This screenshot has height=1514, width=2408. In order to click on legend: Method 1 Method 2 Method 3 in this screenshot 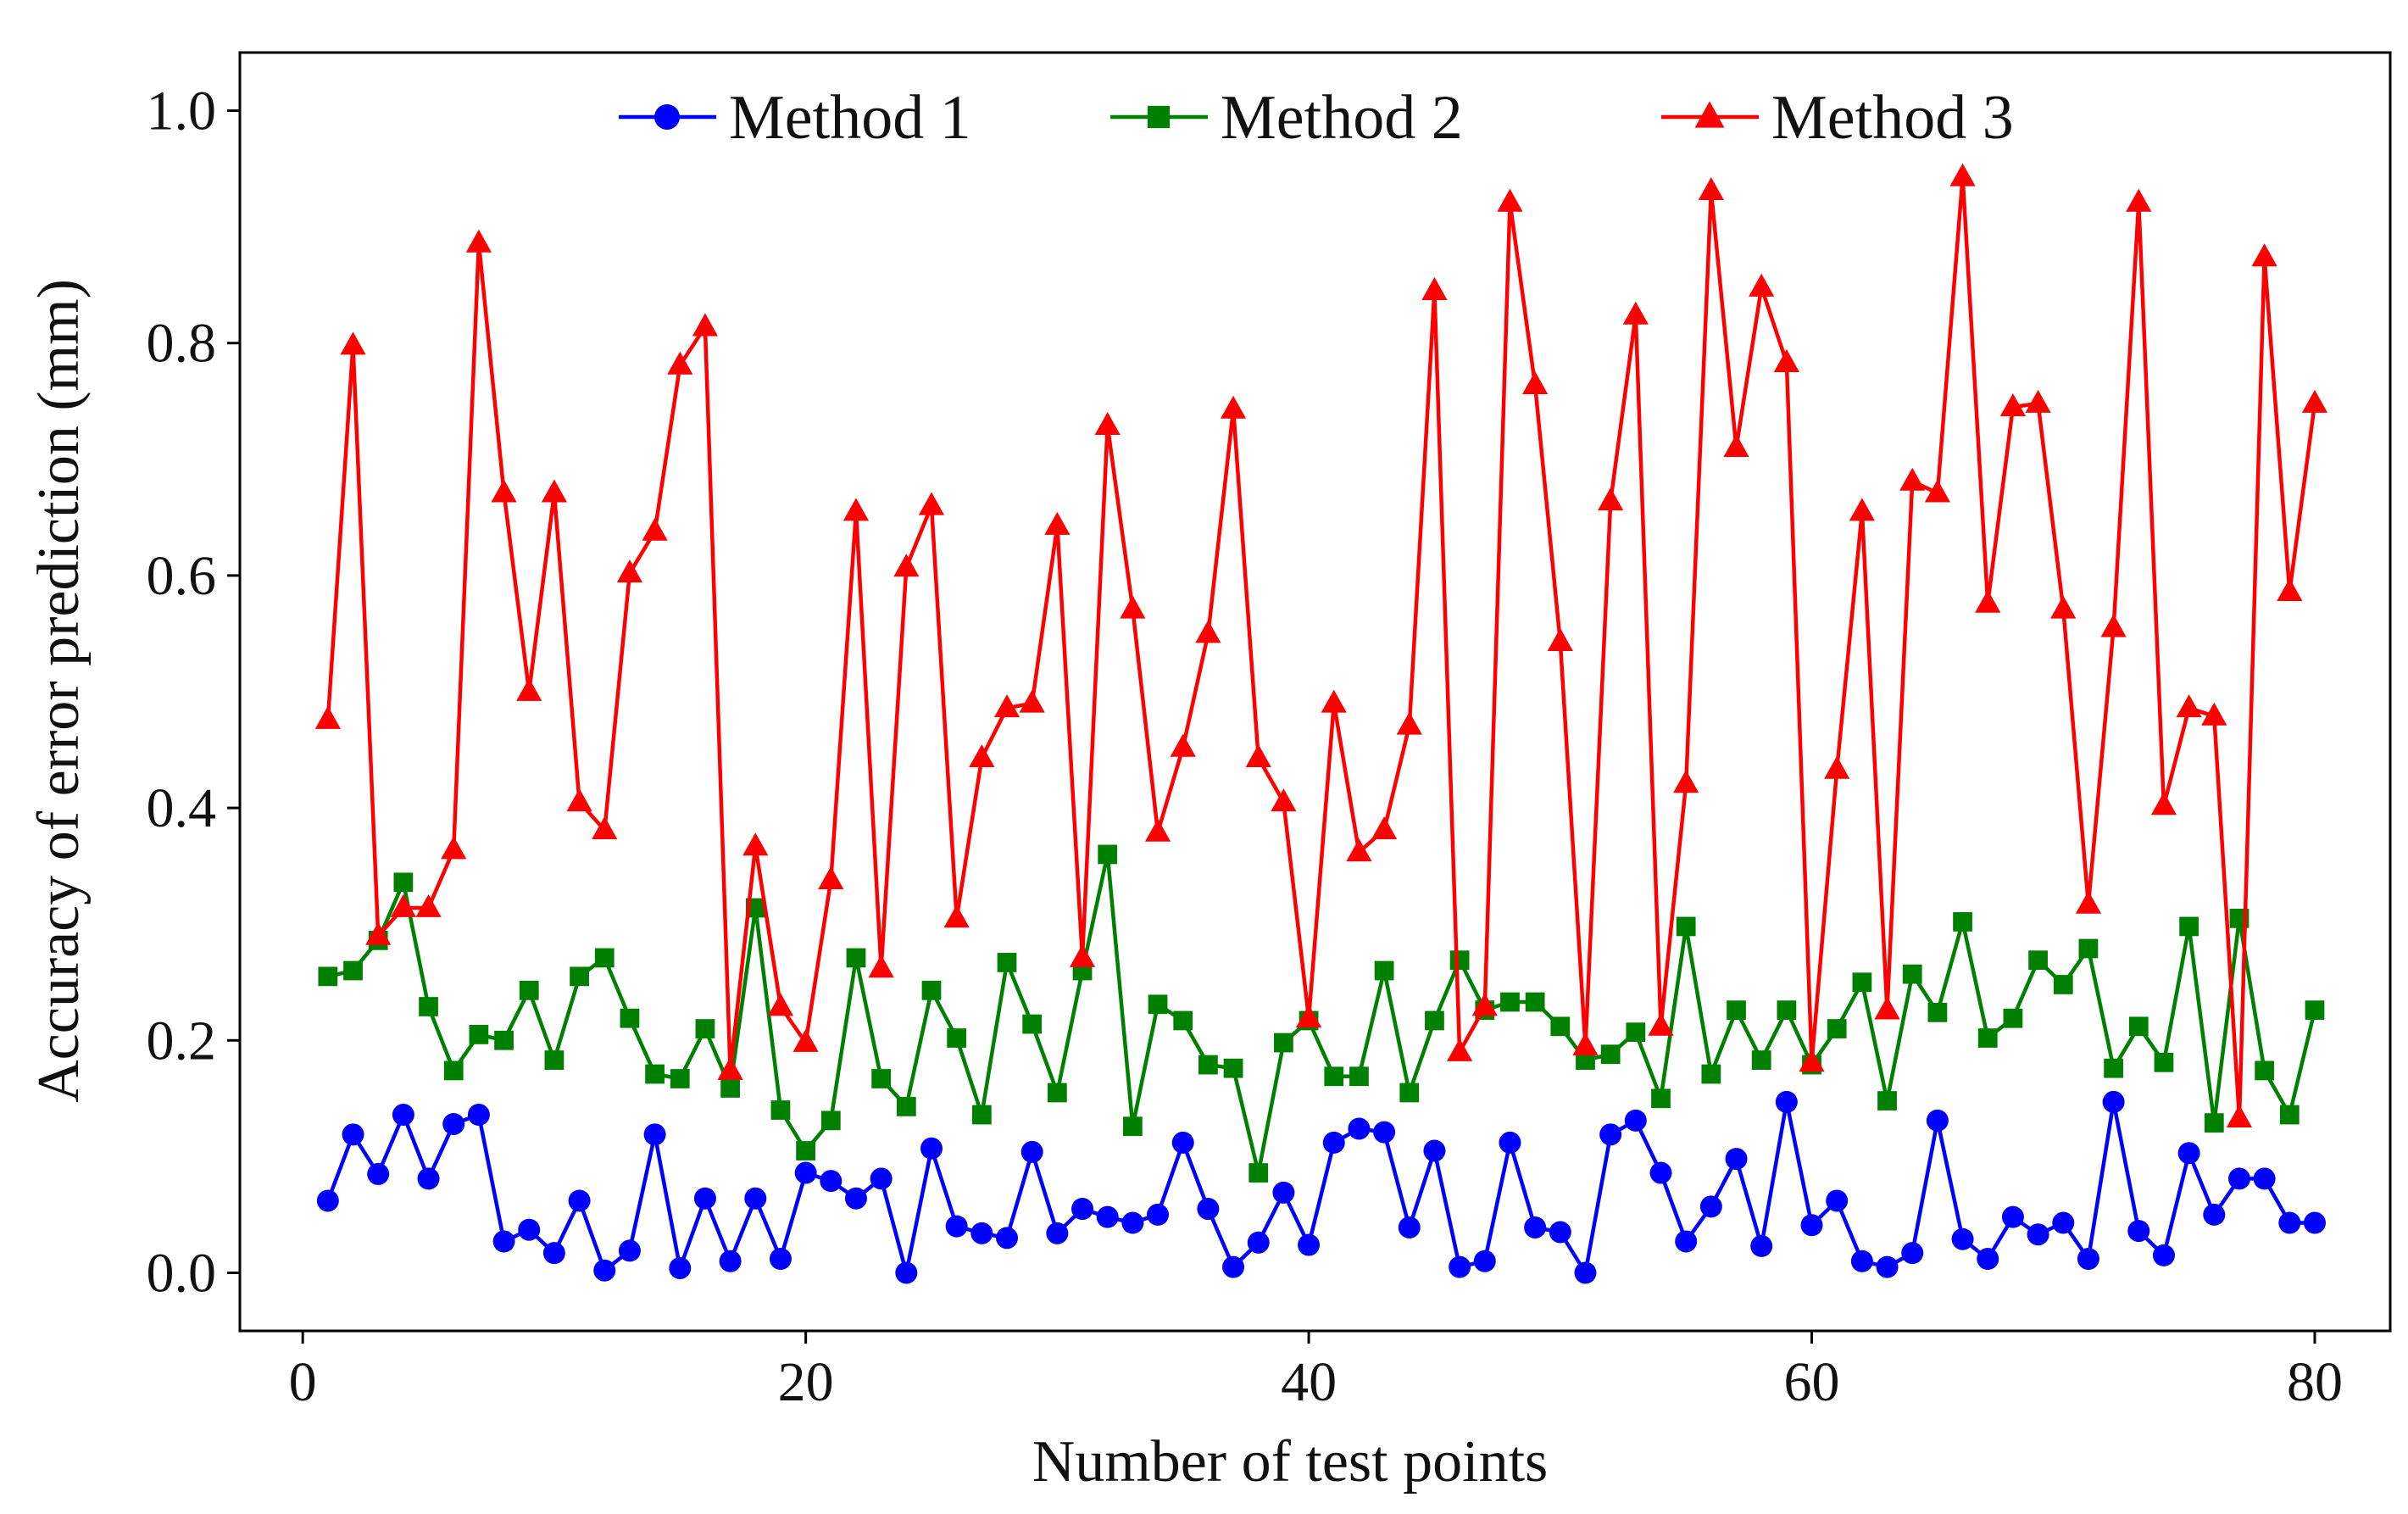, I will do `click(1316, 118)`.